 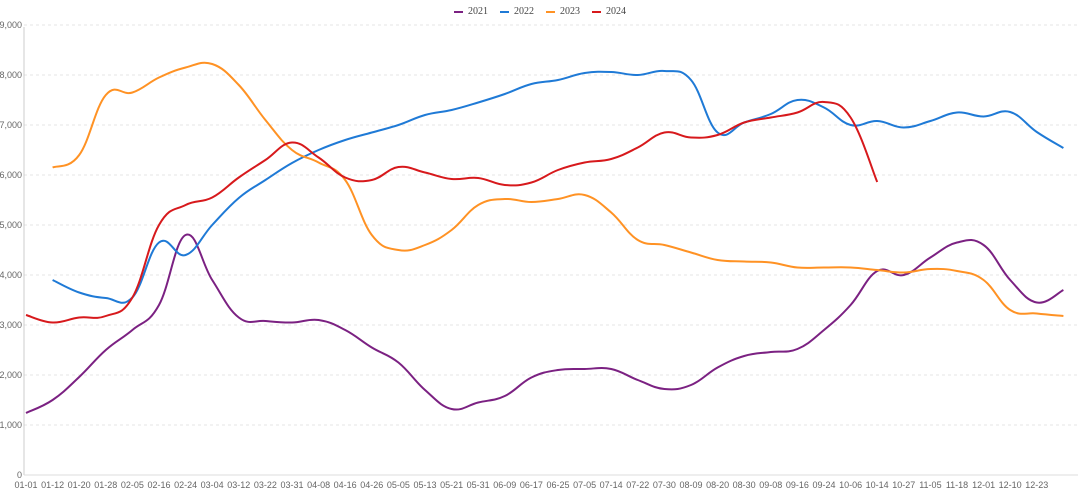 What do you see at coordinates (983, 485) in the screenshot?
I see `x-tick-label: 12-01` at bounding box center [983, 485].